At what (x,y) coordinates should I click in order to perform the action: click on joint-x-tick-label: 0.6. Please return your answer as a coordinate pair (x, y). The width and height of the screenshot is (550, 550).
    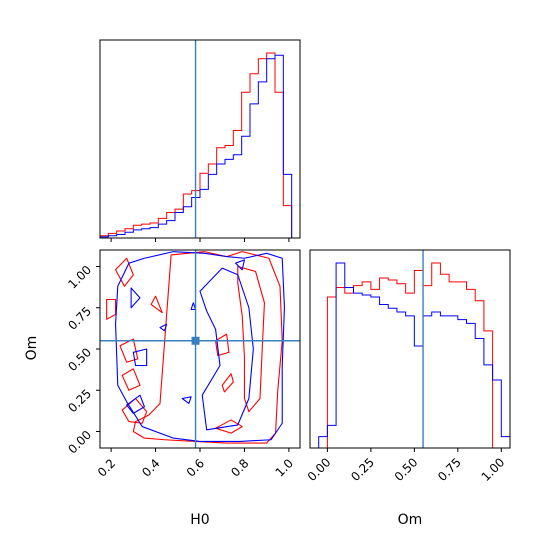
    Looking at the image, I should click on (195, 467).